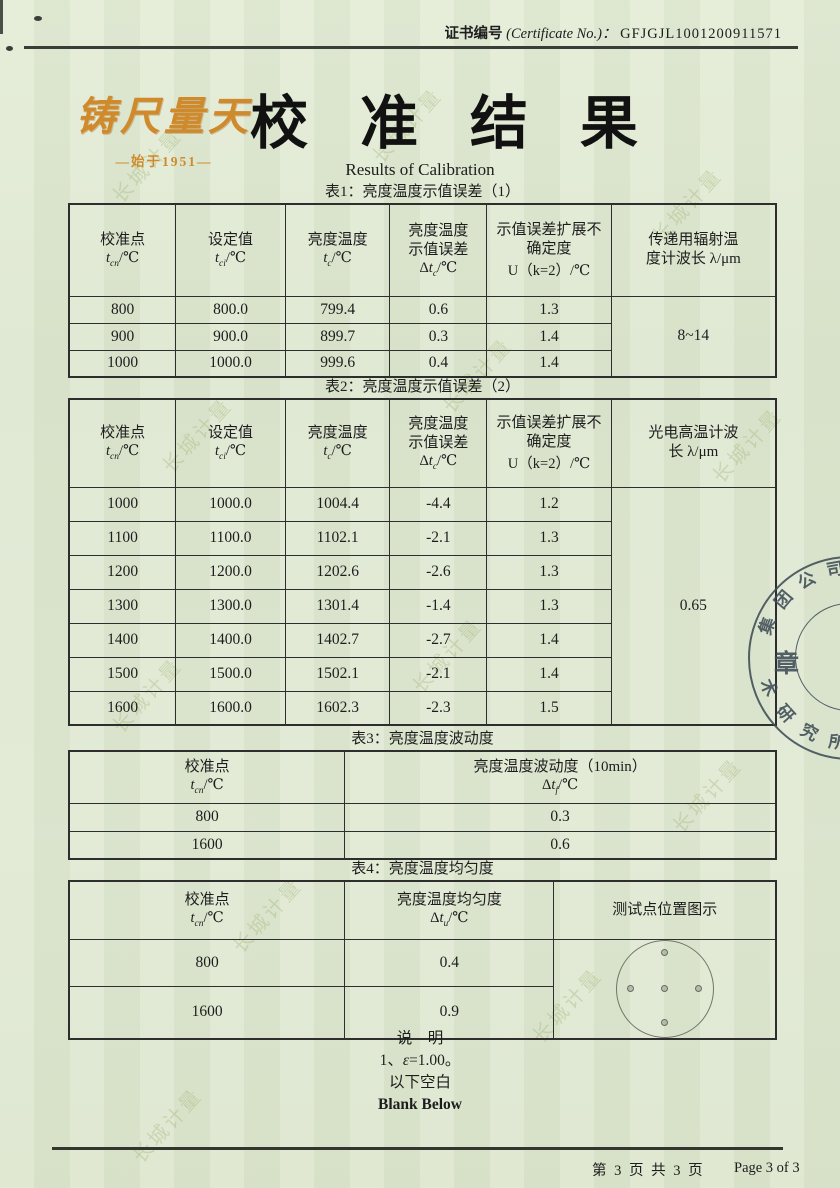 The width and height of the screenshot is (840, 1188). I want to click on table-row: 1400 1400.0 1402.7 -2.7 1.4, so click(422, 640).